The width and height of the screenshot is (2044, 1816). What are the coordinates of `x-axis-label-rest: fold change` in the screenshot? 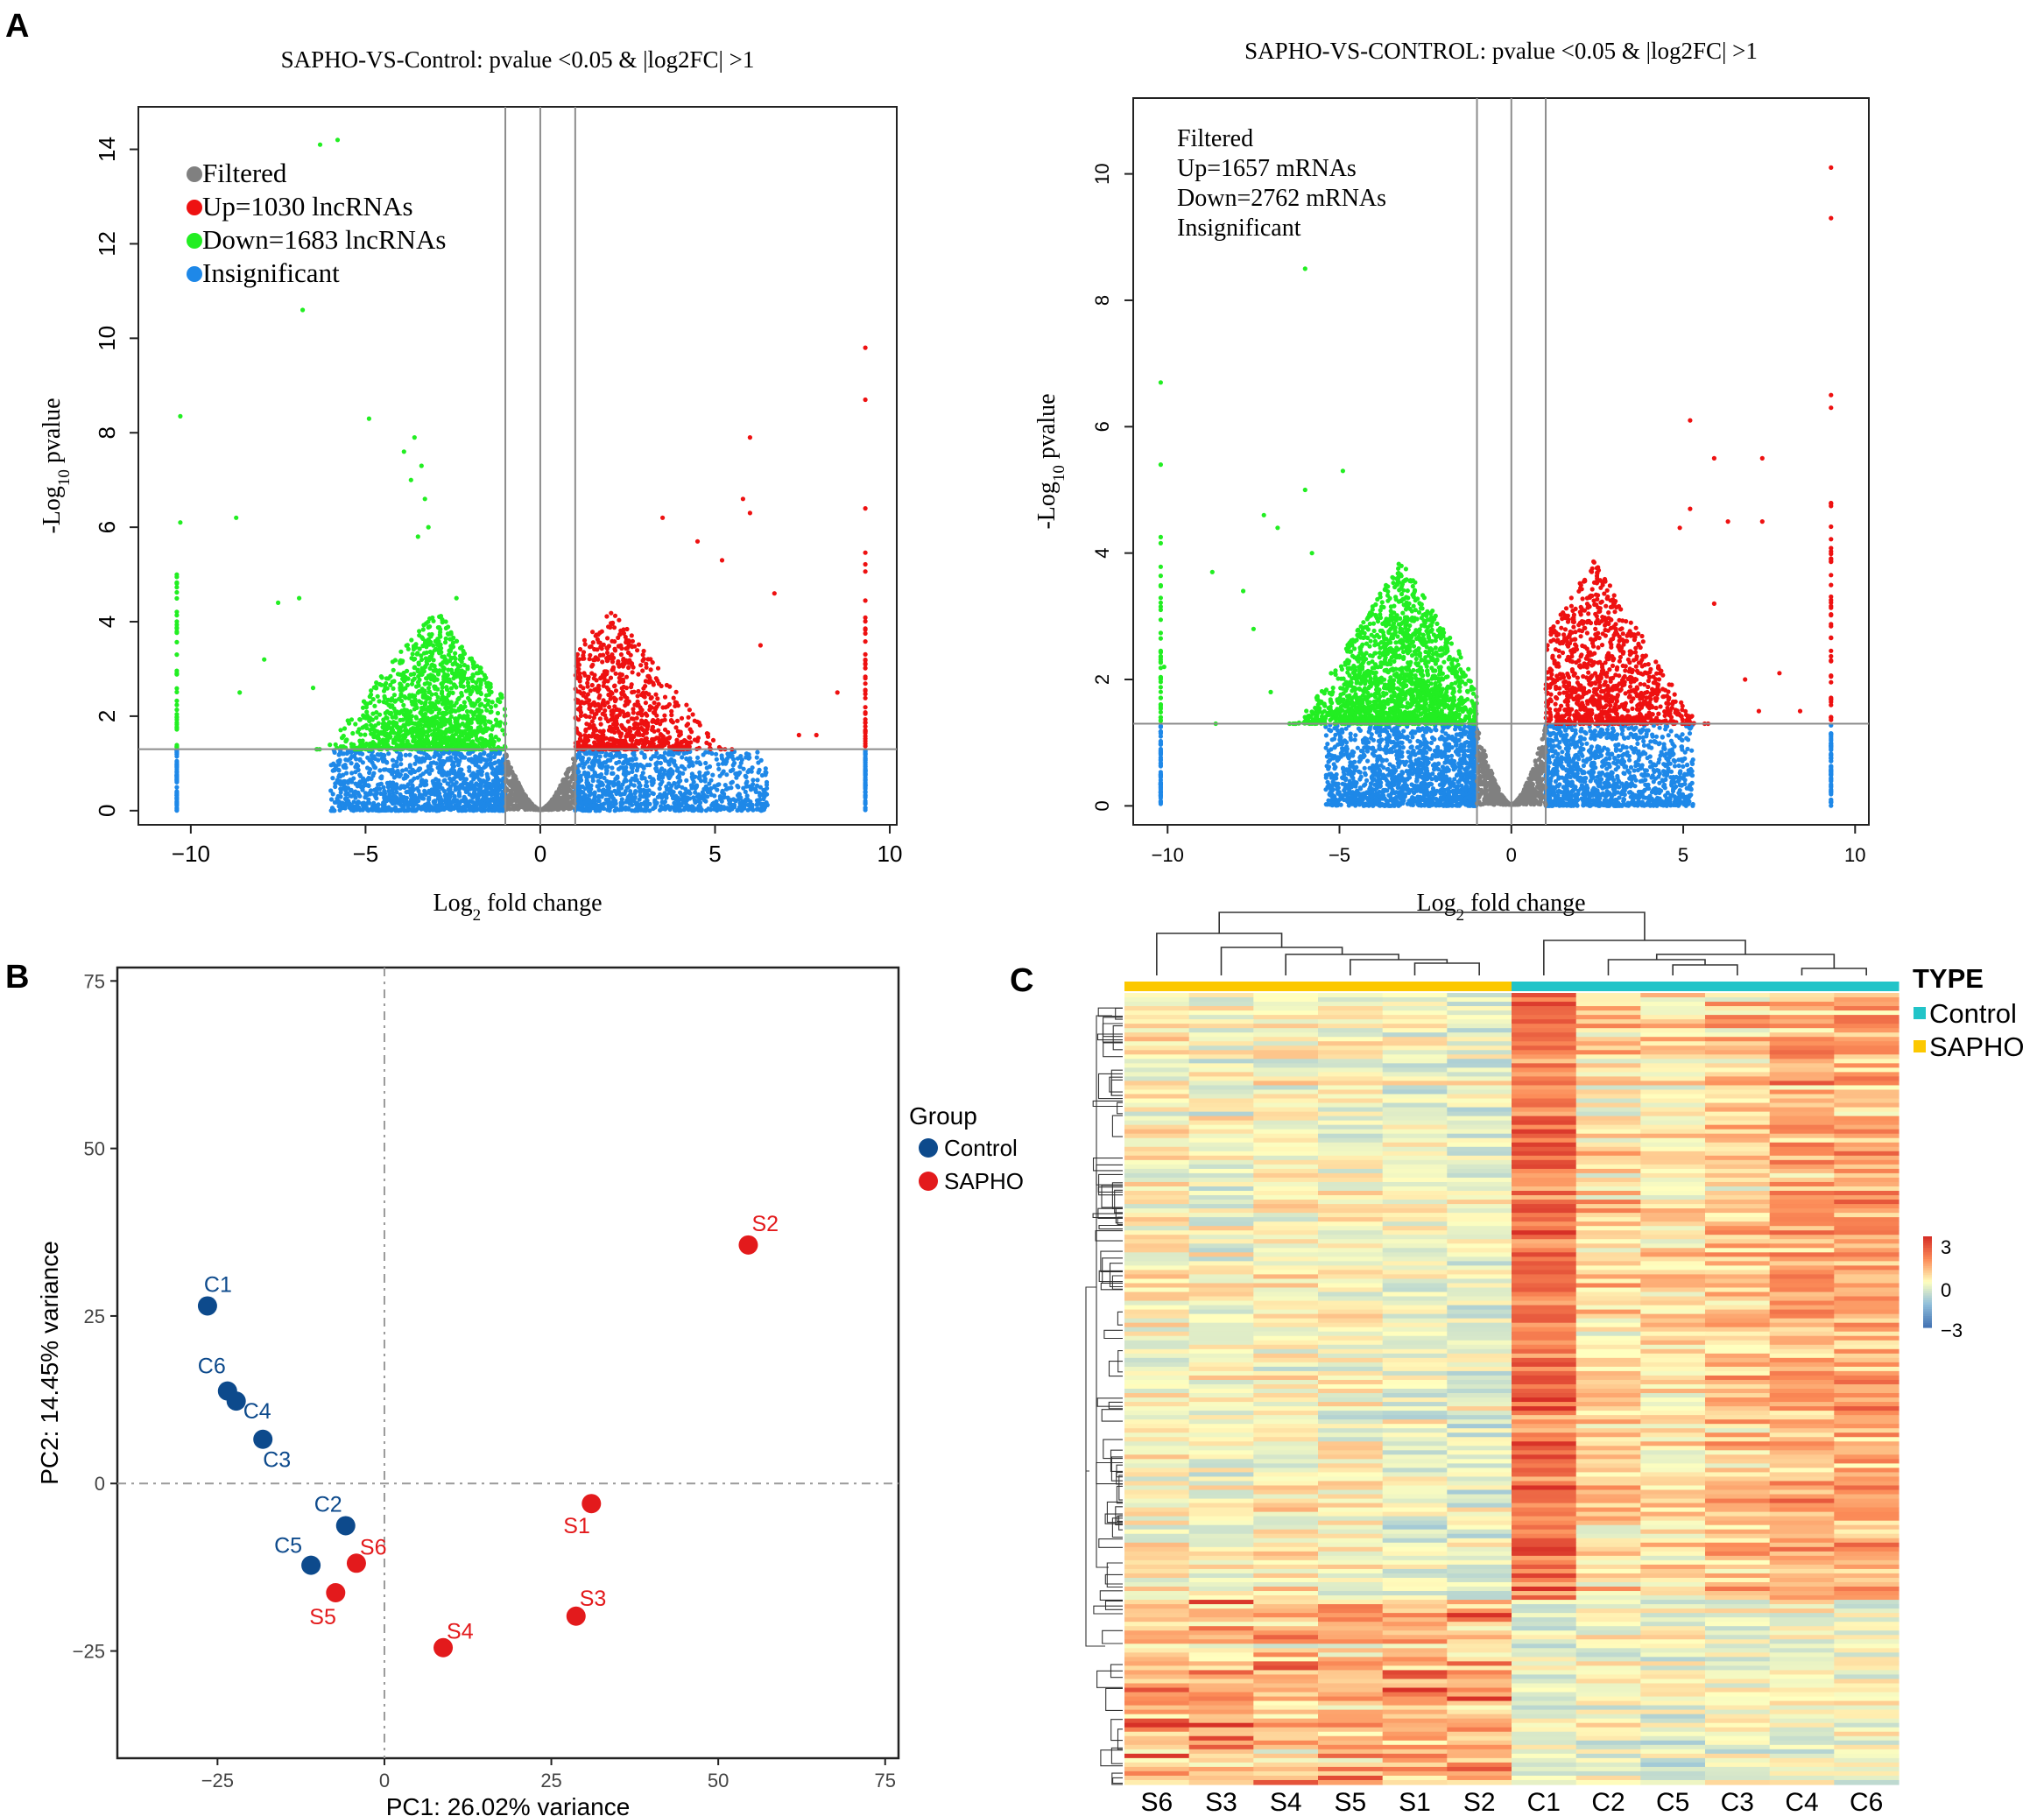 It's located at (541, 903).